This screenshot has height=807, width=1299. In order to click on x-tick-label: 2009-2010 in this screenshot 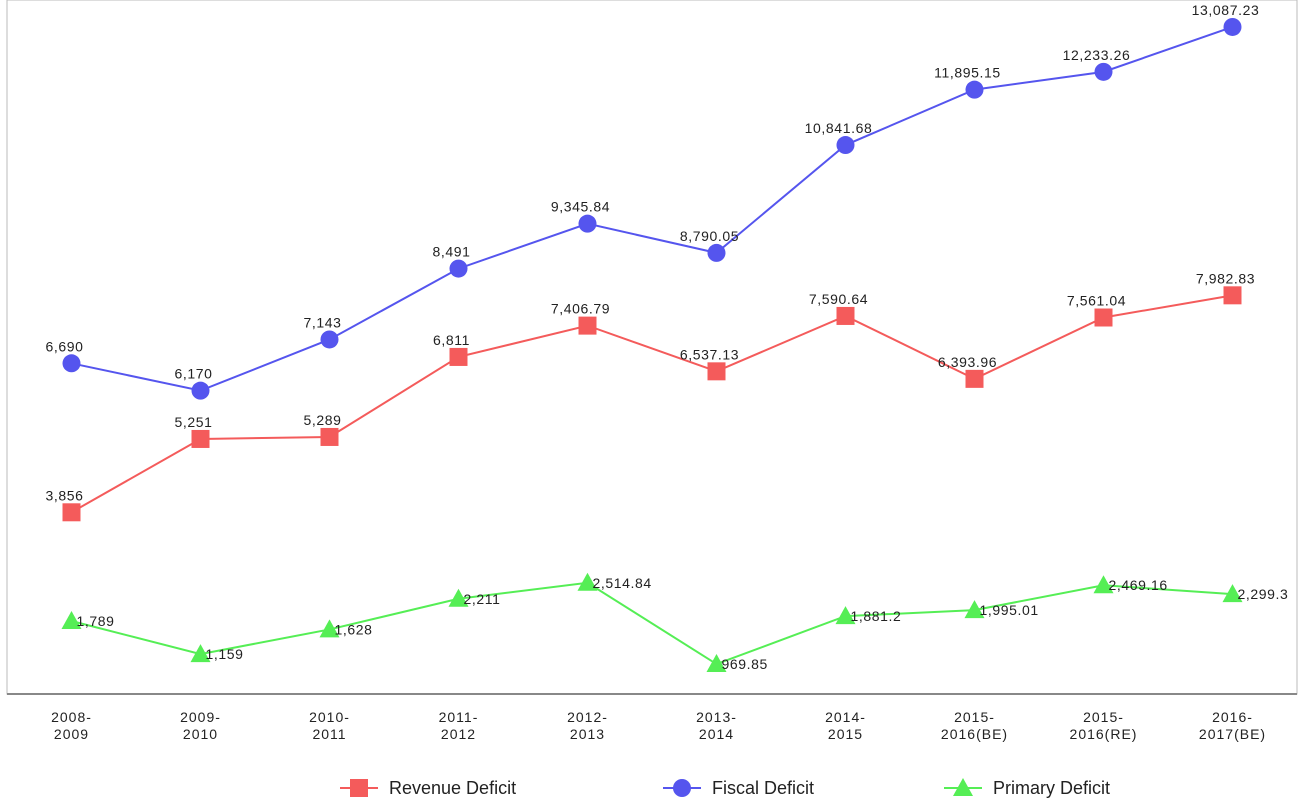, I will do `click(200, 725)`.